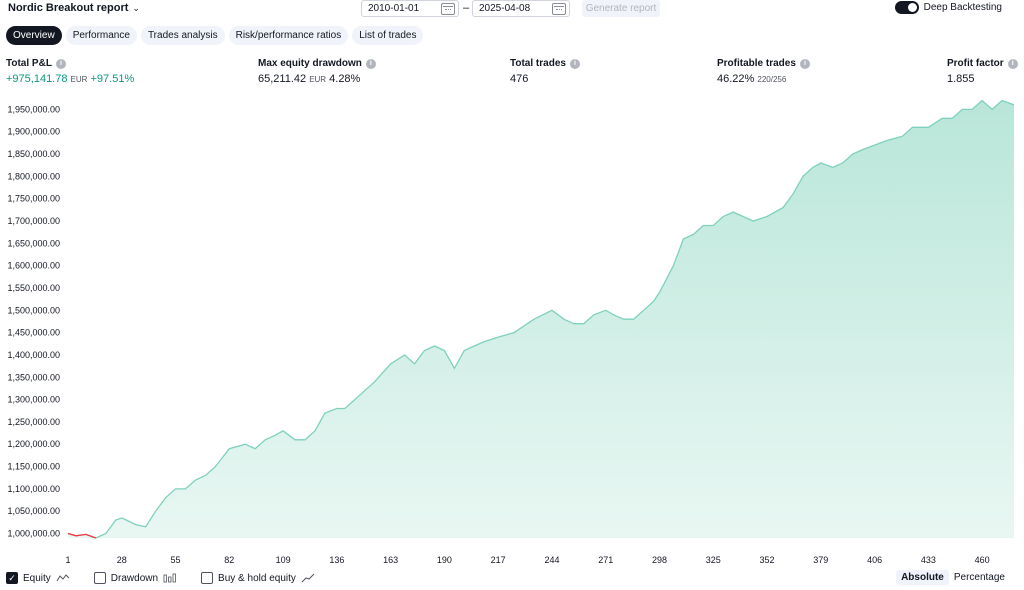 The height and width of the screenshot is (590, 1024). What do you see at coordinates (33, 243) in the screenshot?
I see `y-tick-label: 1,650,000.00` at bounding box center [33, 243].